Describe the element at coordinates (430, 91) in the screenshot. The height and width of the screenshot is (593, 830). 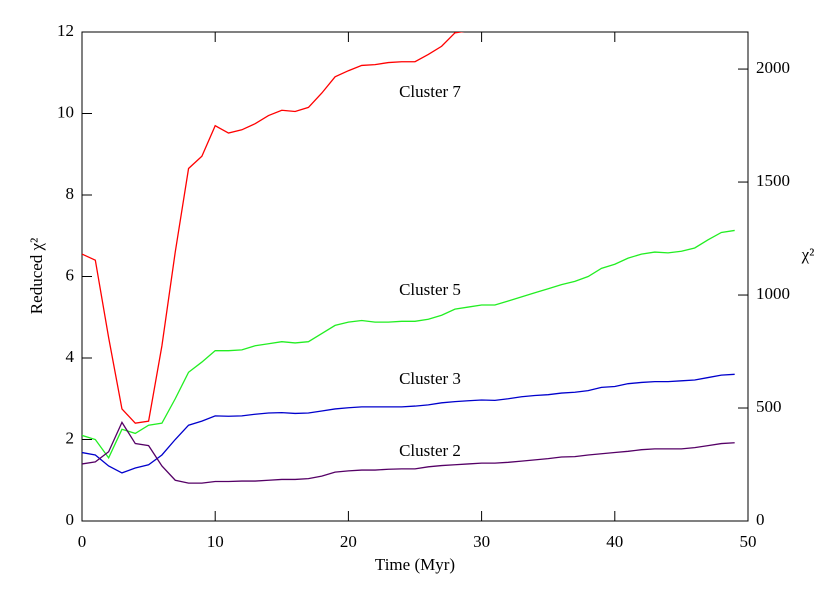
I see `series-label: Cluster 7` at that location.